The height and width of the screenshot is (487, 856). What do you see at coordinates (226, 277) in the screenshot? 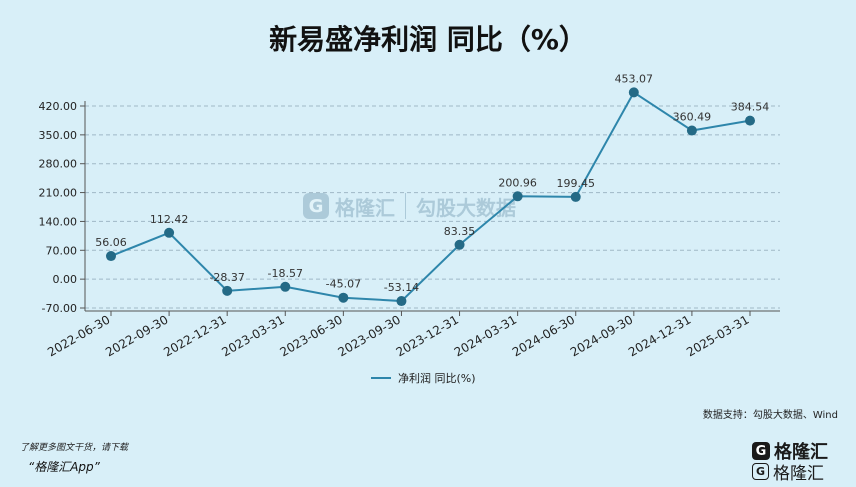
I see `data-label: -28.37` at bounding box center [226, 277].